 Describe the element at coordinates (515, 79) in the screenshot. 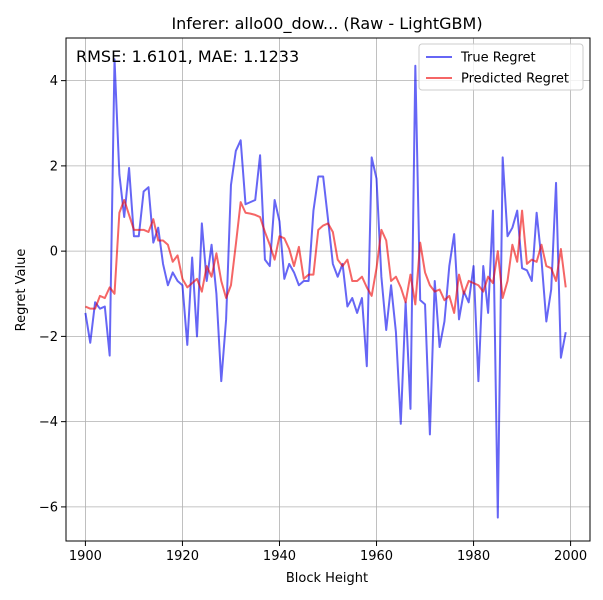

I see `legend-label: Predicted Regret` at that location.